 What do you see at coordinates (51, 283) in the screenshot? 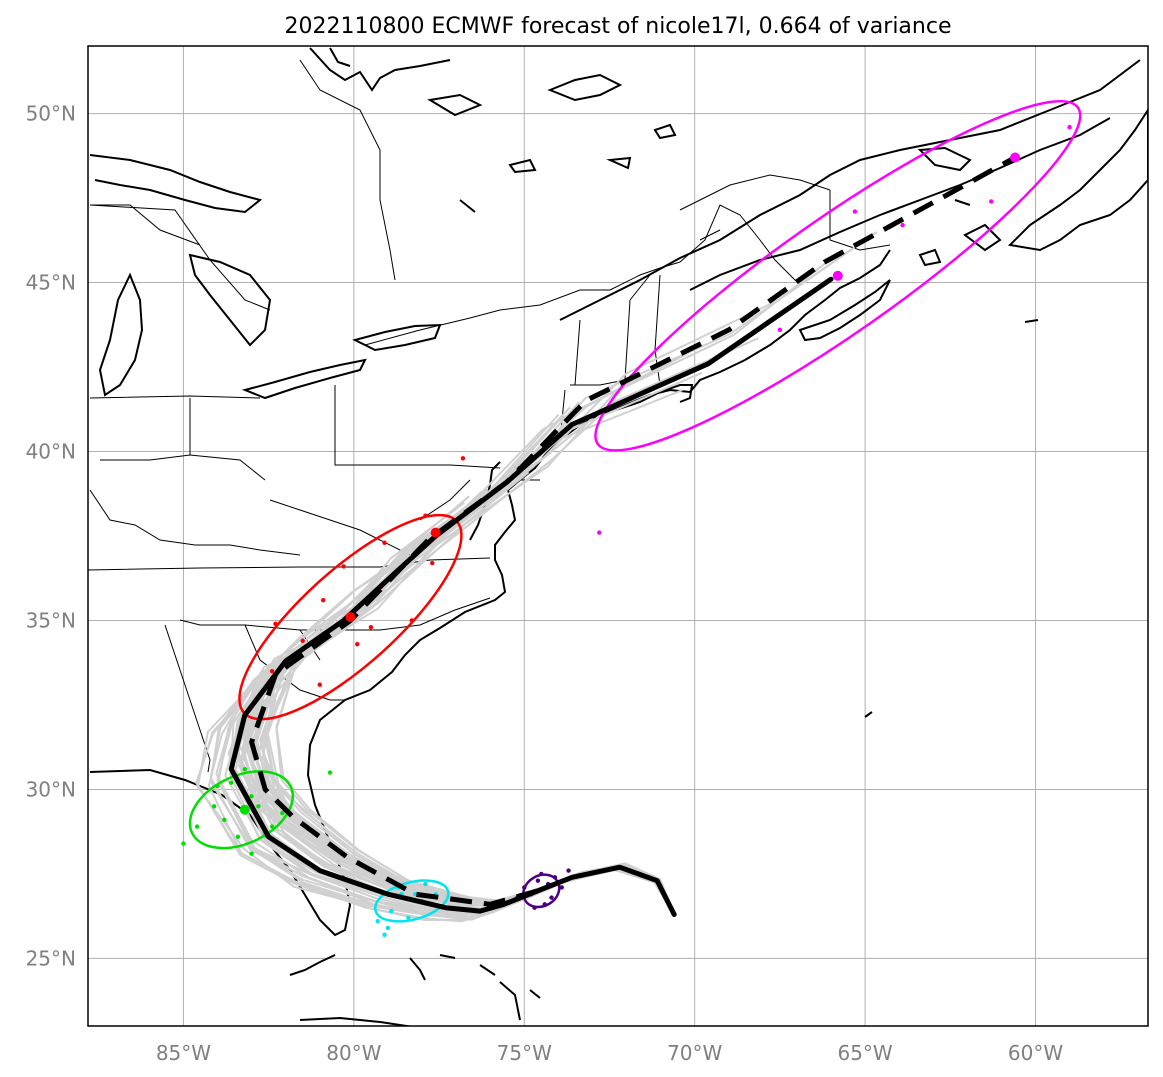
I see `lat-tick-label: 45°N` at bounding box center [51, 283].